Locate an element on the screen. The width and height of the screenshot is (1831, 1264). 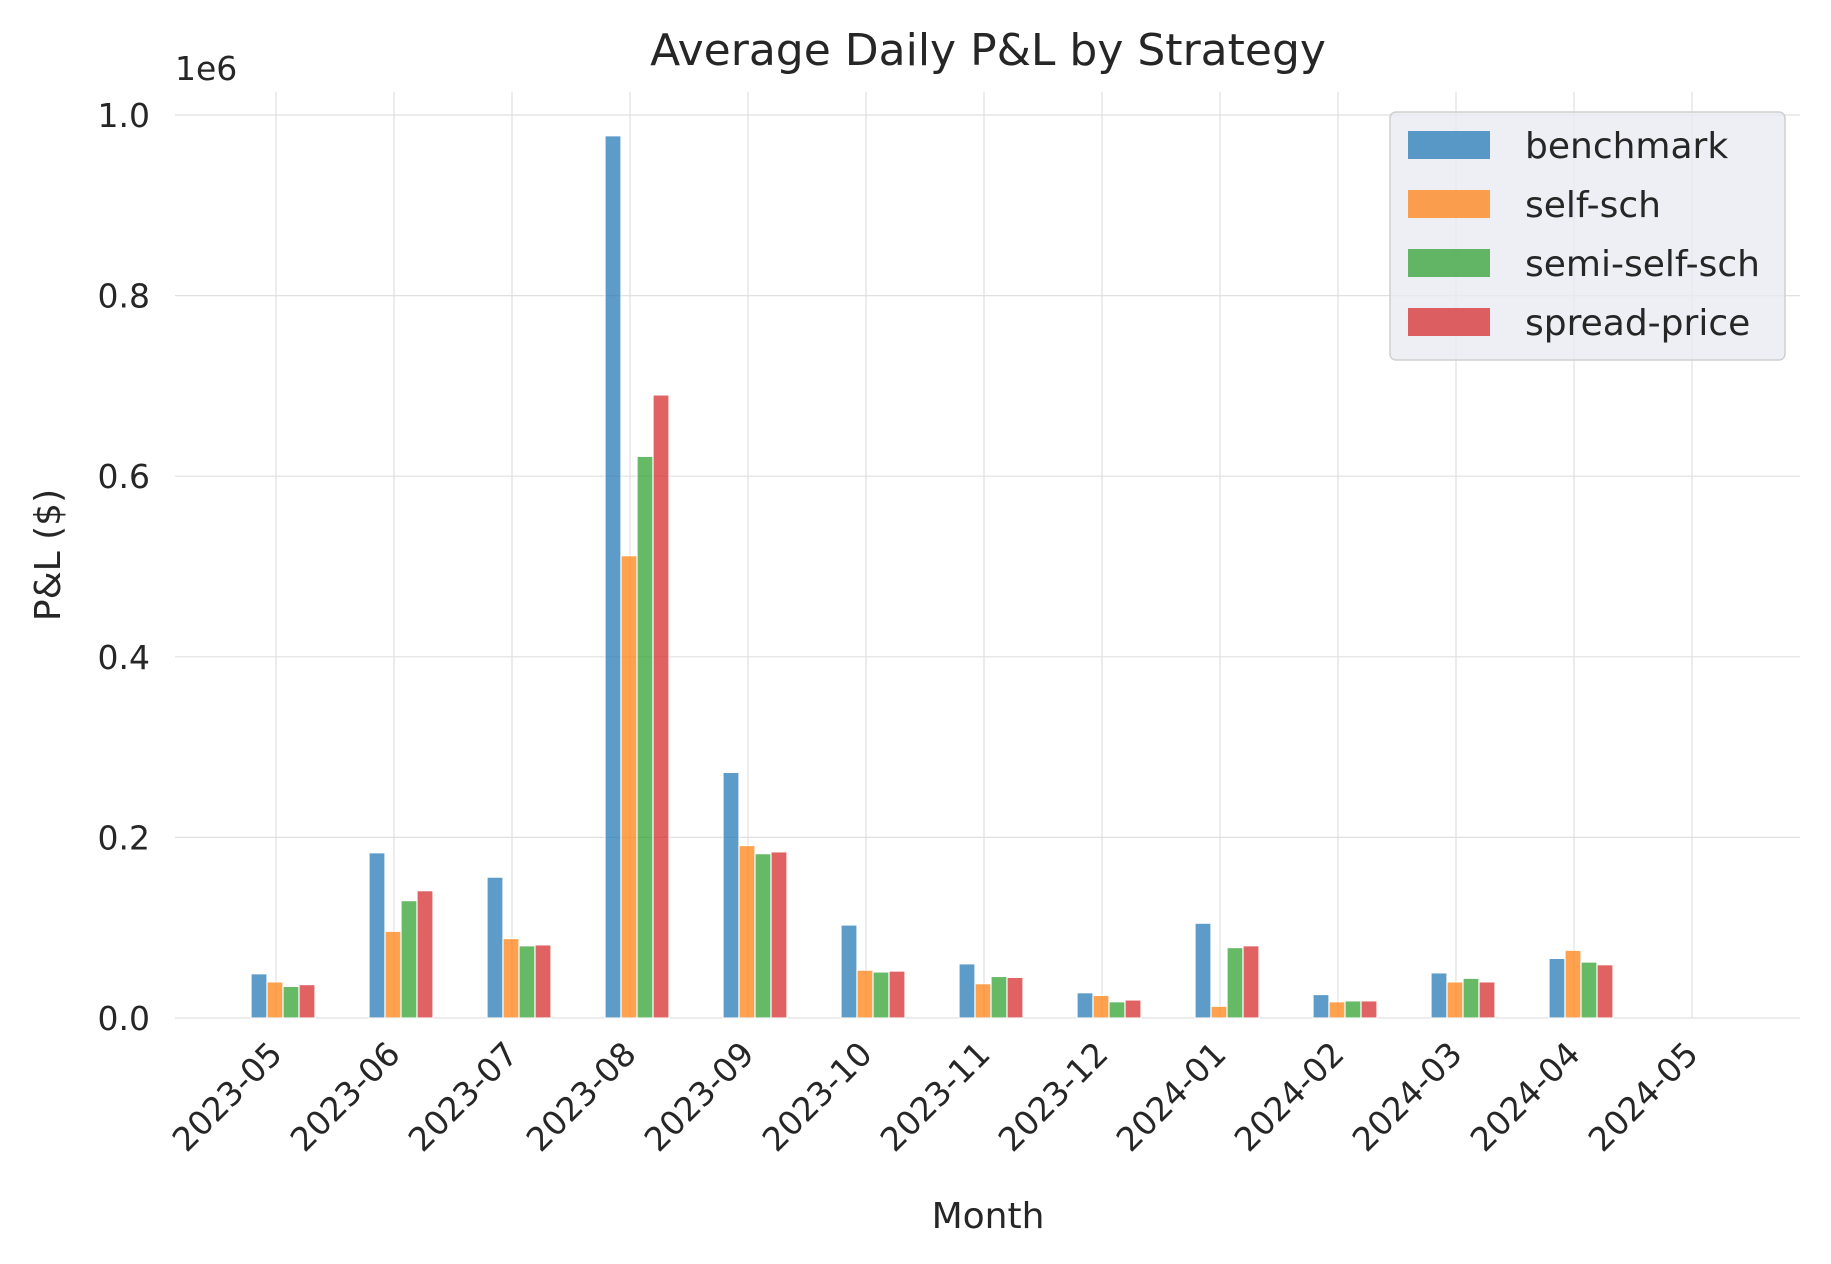
legend-swatch-semi-self-sch is located at coordinates (1449, 263).